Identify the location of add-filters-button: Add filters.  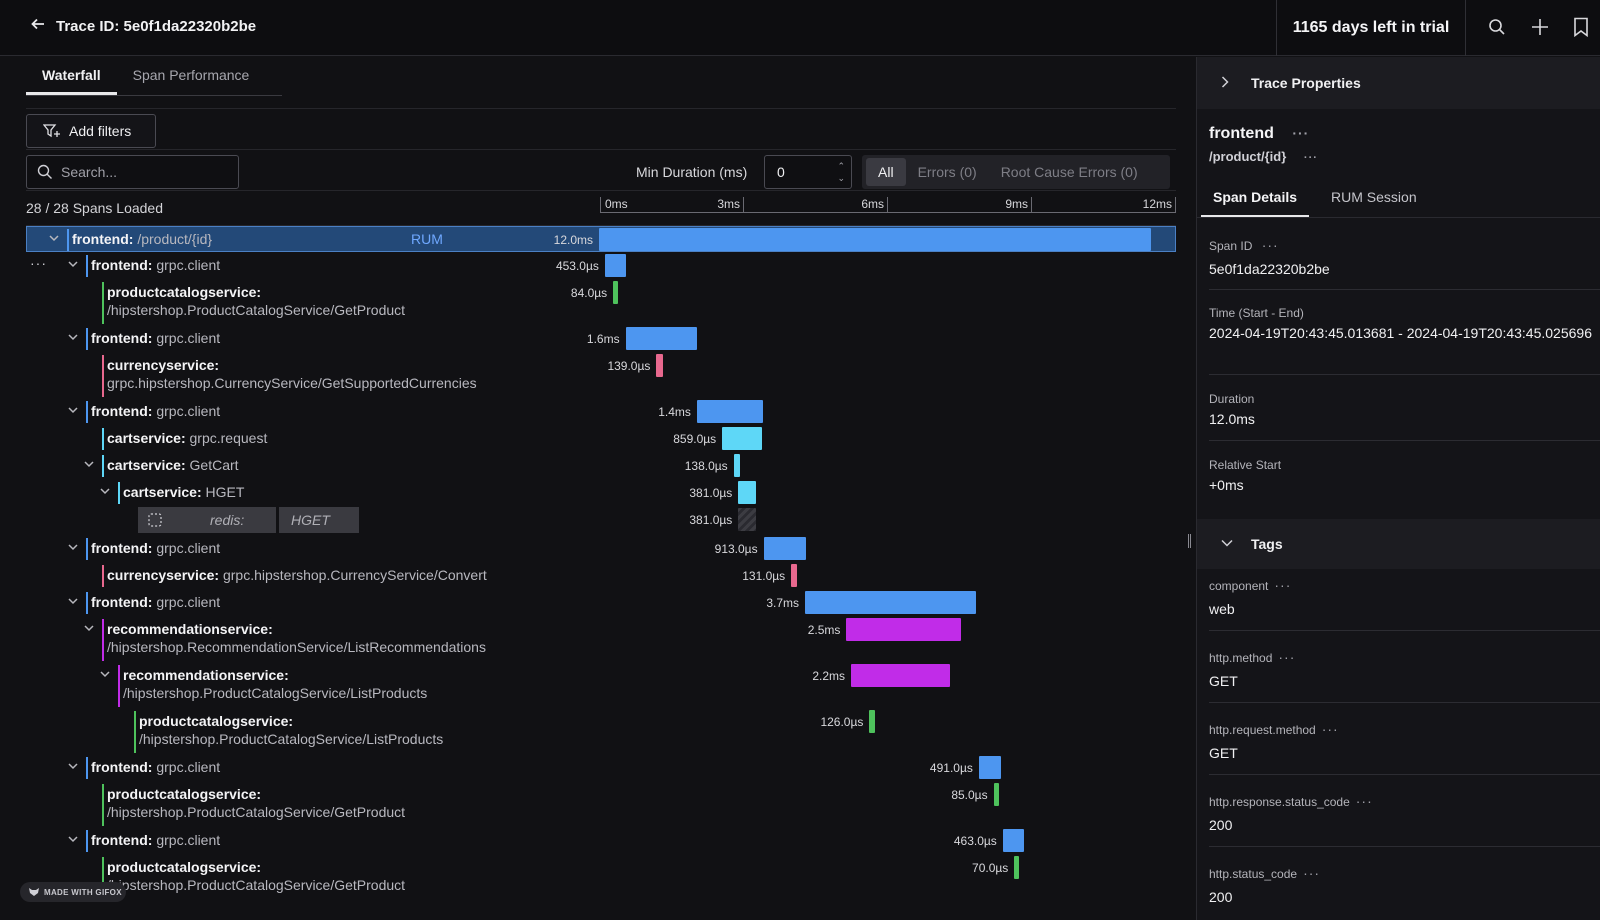
(91, 131).